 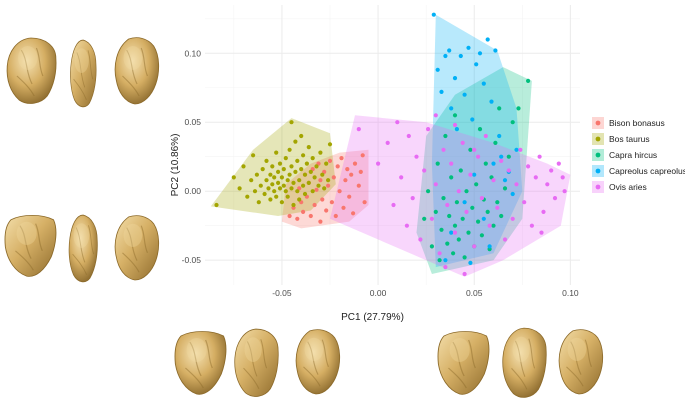 What do you see at coordinates (598, 139) in the screenshot?
I see `legend-key-bos-taurus` at bounding box center [598, 139].